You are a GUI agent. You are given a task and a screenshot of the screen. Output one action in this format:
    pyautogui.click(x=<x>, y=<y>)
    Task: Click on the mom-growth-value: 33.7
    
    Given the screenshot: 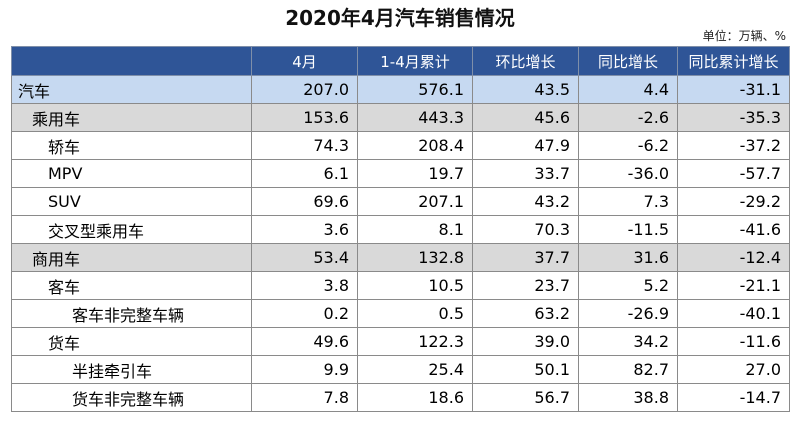 What is the action you would take?
    pyautogui.click(x=525, y=173)
    